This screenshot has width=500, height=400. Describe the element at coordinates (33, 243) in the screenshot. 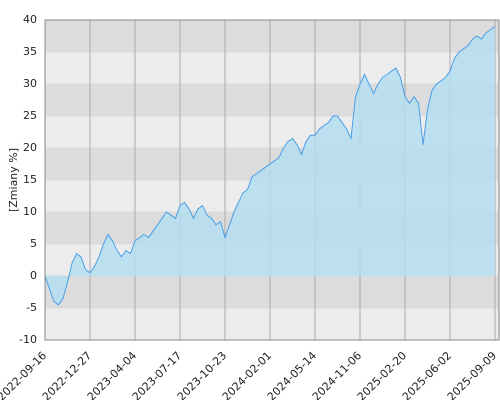

I see `y-tick-label: 5` at that location.